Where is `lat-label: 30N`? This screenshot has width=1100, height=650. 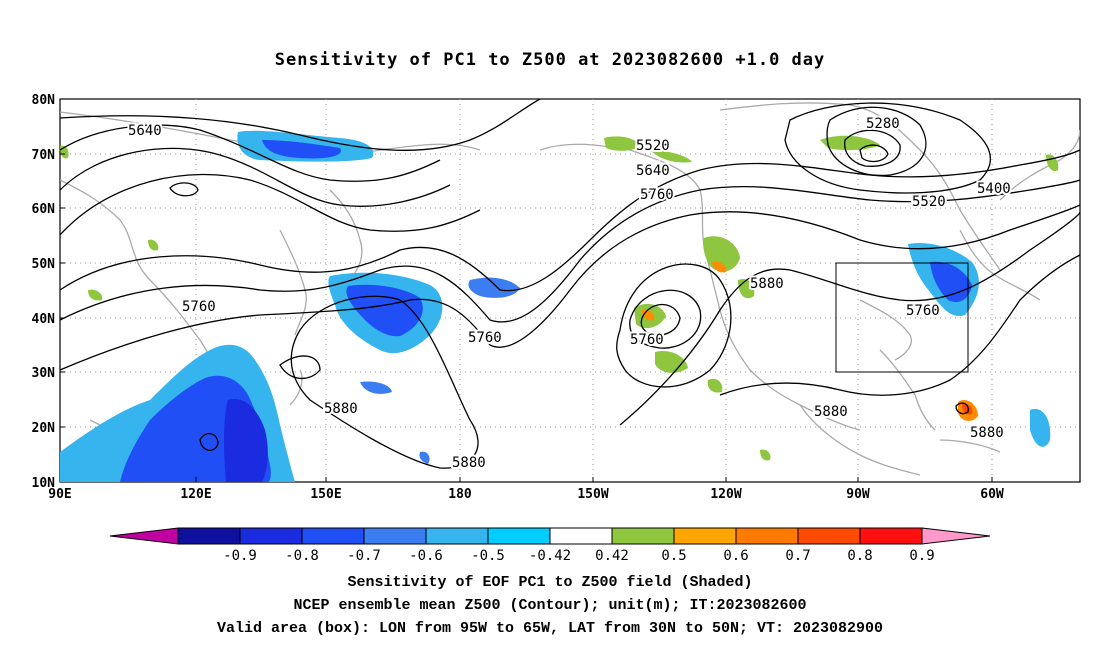 lat-label: 30N is located at coordinates (44, 373).